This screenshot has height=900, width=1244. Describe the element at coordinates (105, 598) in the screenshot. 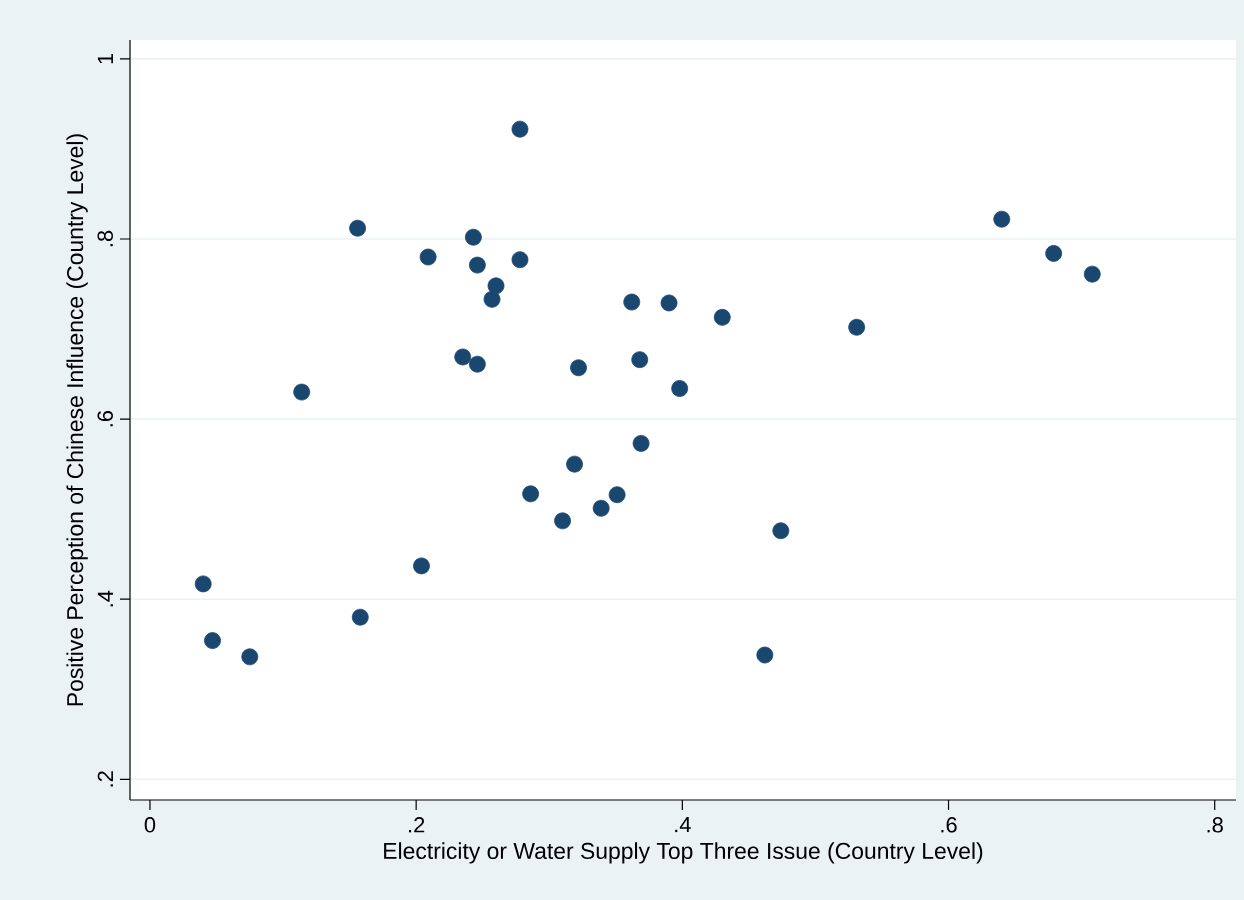

I see `y-tick-label: .4` at that location.